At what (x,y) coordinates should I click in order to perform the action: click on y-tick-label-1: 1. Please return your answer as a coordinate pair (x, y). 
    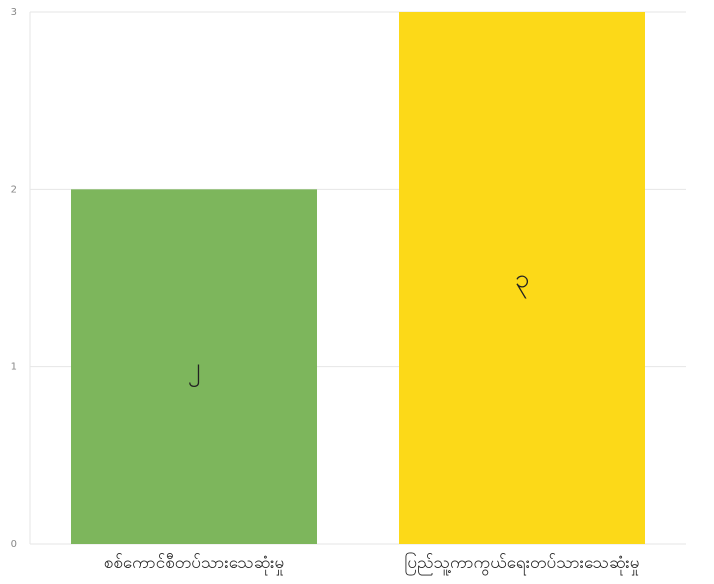
    Looking at the image, I should click on (14, 367).